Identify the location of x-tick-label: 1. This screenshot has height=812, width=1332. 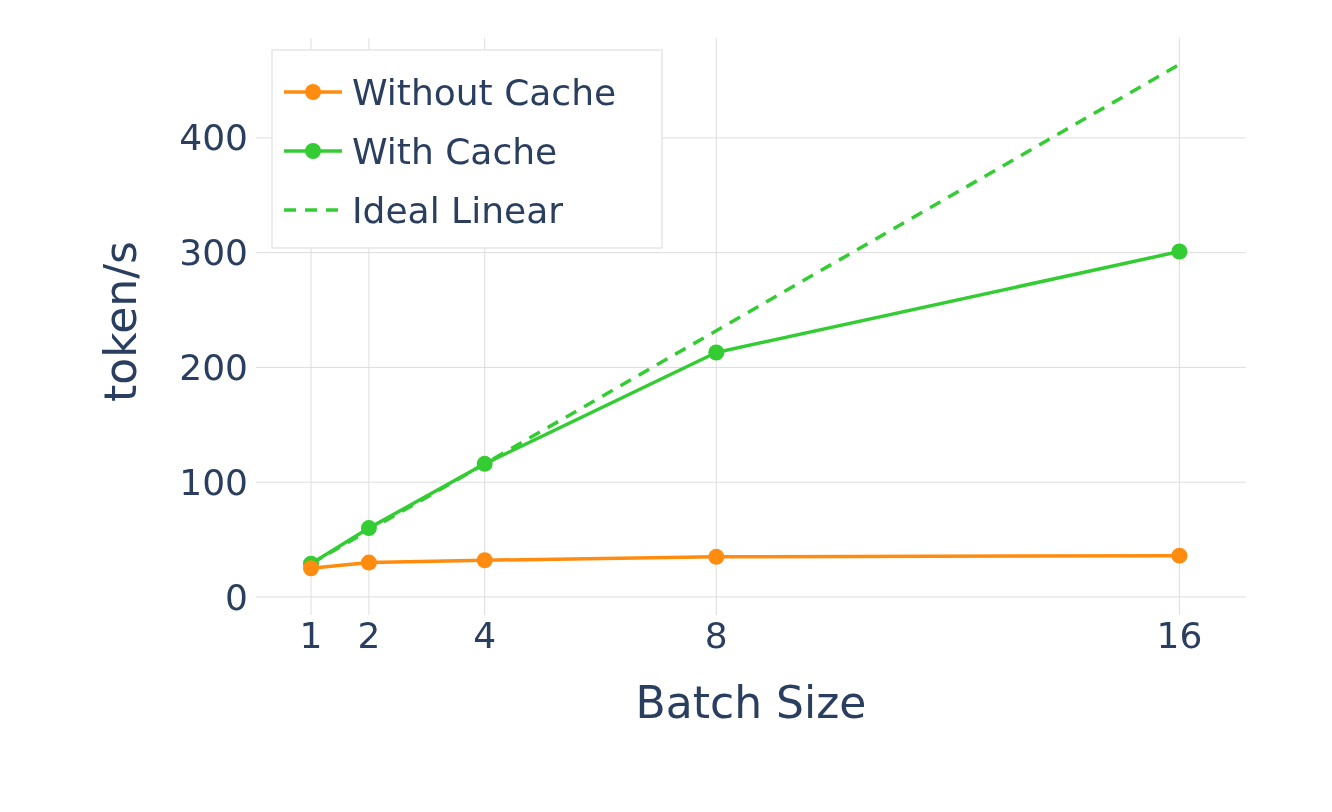
(311, 635).